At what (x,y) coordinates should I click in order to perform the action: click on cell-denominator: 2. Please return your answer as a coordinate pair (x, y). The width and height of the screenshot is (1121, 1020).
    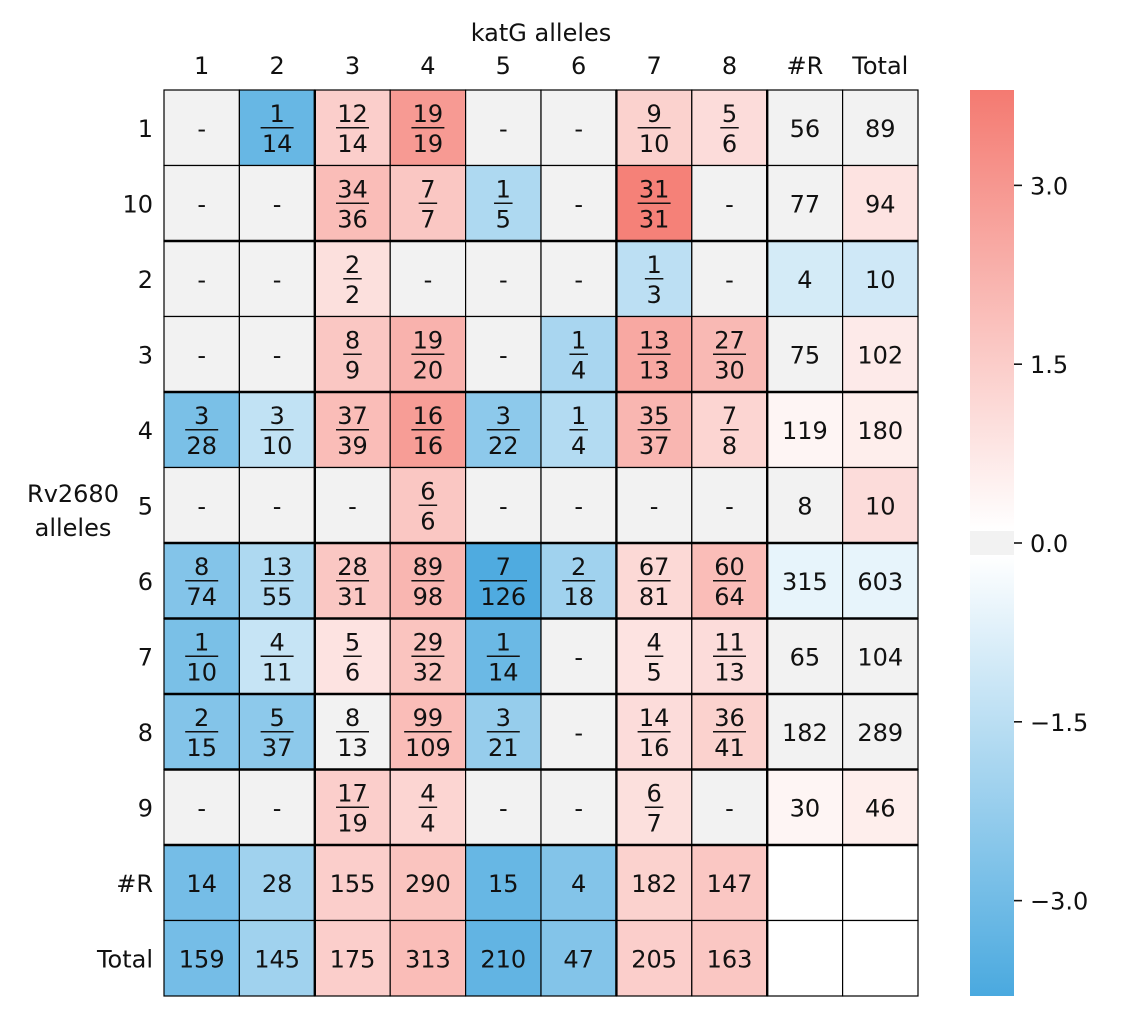
    Looking at the image, I should click on (352, 295).